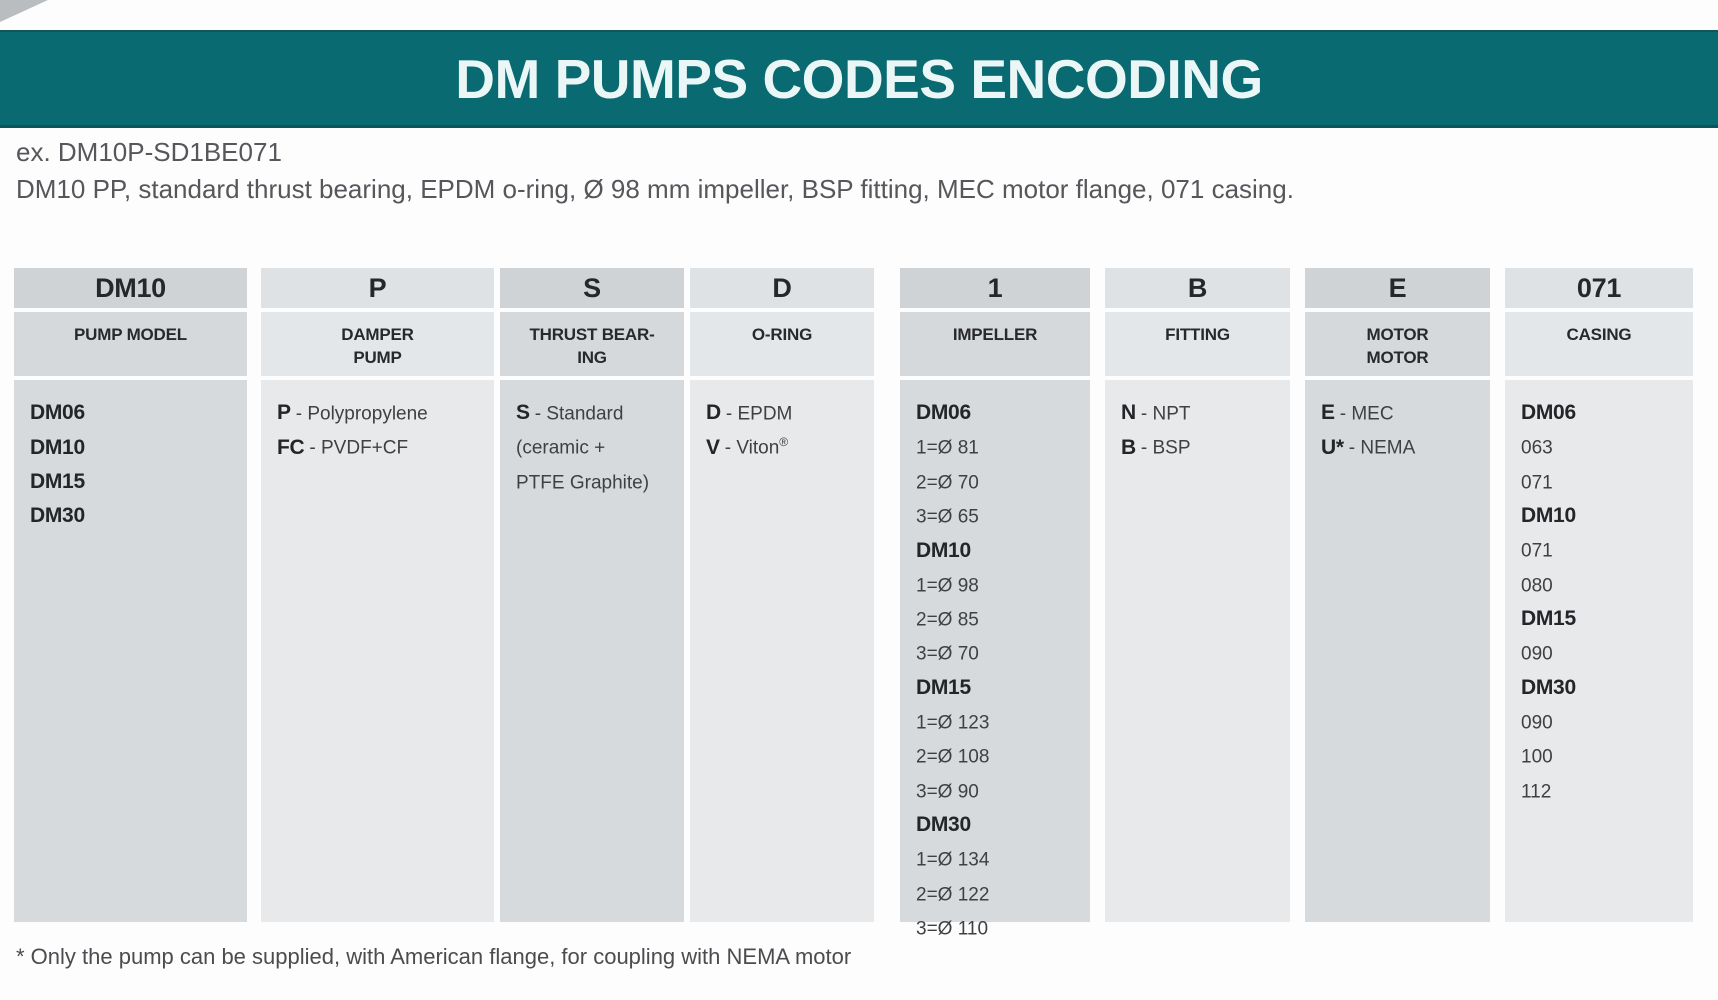 The height and width of the screenshot is (1000, 1718). Describe the element at coordinates (953, 860) in the screenshot. I see `value-line: 1=Ø 134` at that location.